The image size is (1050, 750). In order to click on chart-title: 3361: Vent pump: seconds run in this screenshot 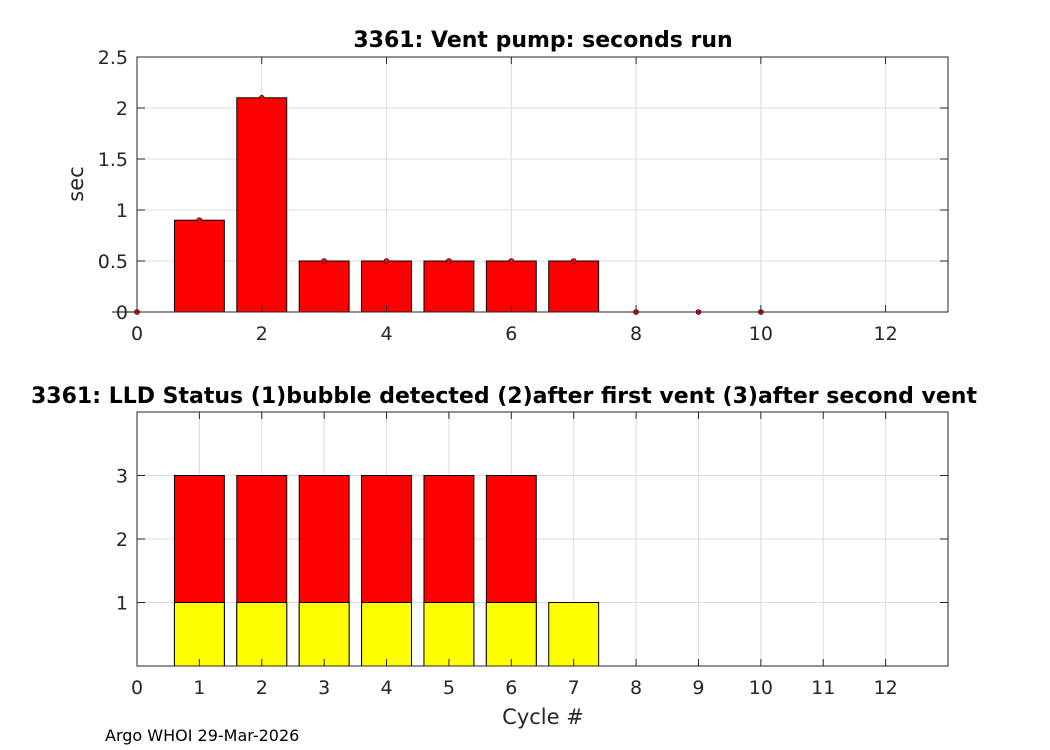, I will do `click(542, 40)`.